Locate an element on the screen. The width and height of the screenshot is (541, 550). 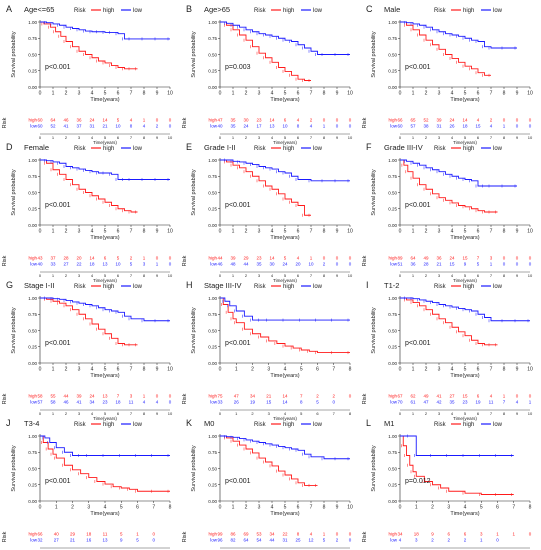
risk-count-low: 1 is located at coordinates (157, 264).